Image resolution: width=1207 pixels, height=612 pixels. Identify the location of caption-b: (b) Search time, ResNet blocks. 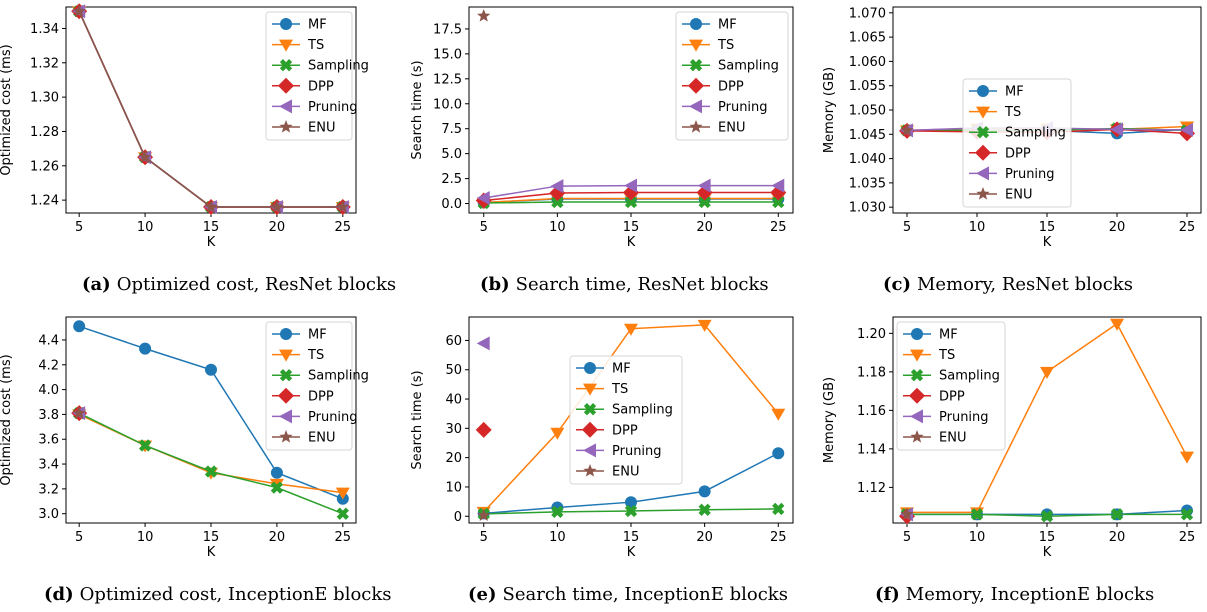
(624, 284).